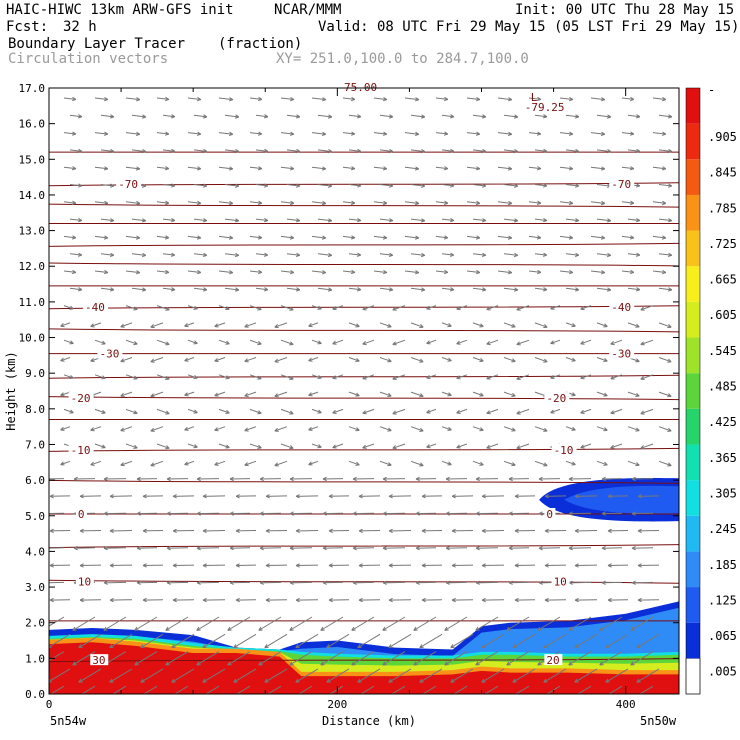 The image size is (740, 740). I want to click on x-tick-label: 400, so click(626, 704).